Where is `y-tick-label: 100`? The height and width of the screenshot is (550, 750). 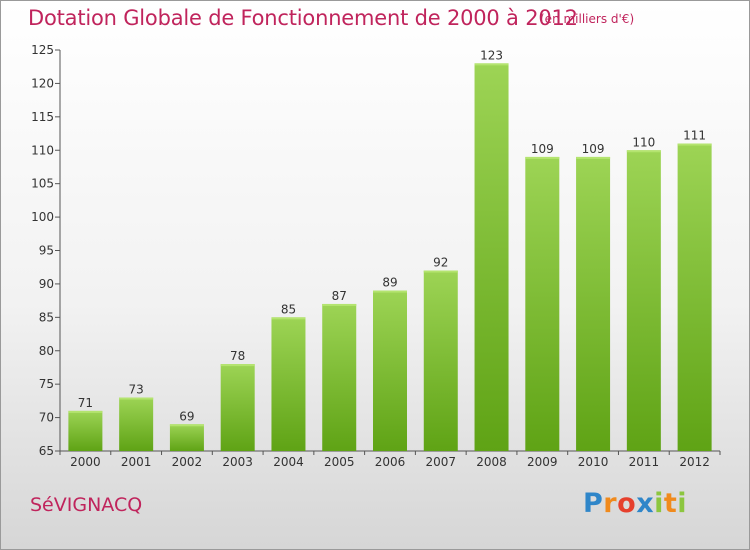 y-tick-label: 100 is located at coordinates (42, 217).